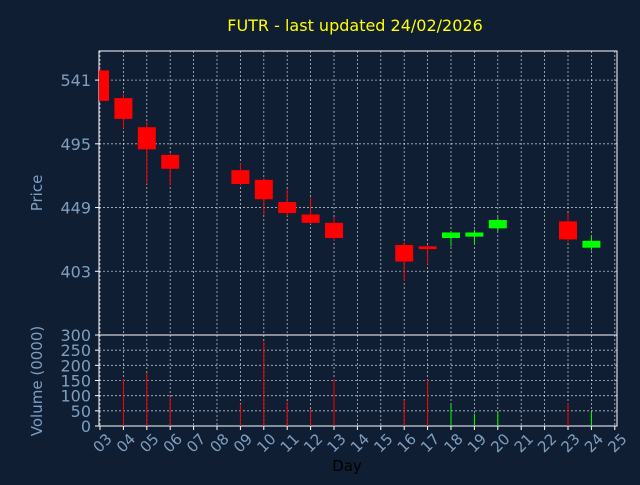 The height and width of the screenshot is (485, 640). What do you see at coordinates (79, 176) in the screenshot?
I see `price-y-ticks: 403 449 495 541` at bounding box center [79, 176].